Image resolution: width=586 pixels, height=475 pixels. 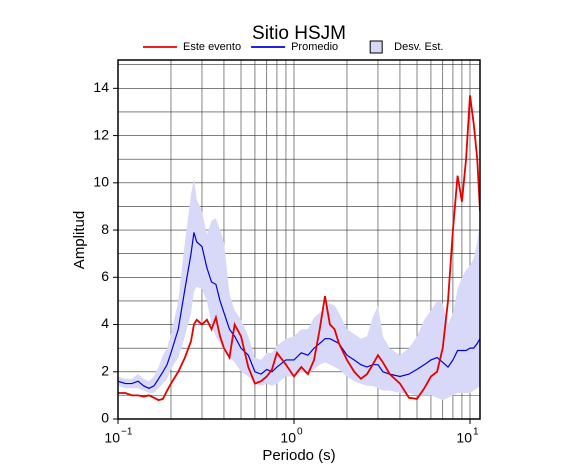 What do you see at coordinates (418, 47) in the screenshot?
I see `legend-label: Desv. Est.` at bounding box center [418, 47].